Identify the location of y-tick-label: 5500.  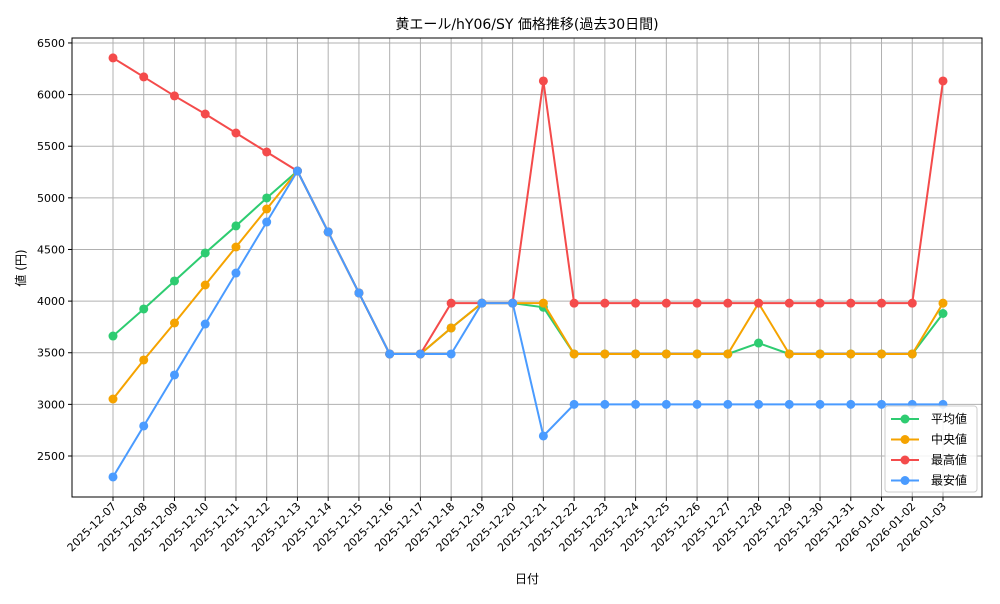
(51, 146).